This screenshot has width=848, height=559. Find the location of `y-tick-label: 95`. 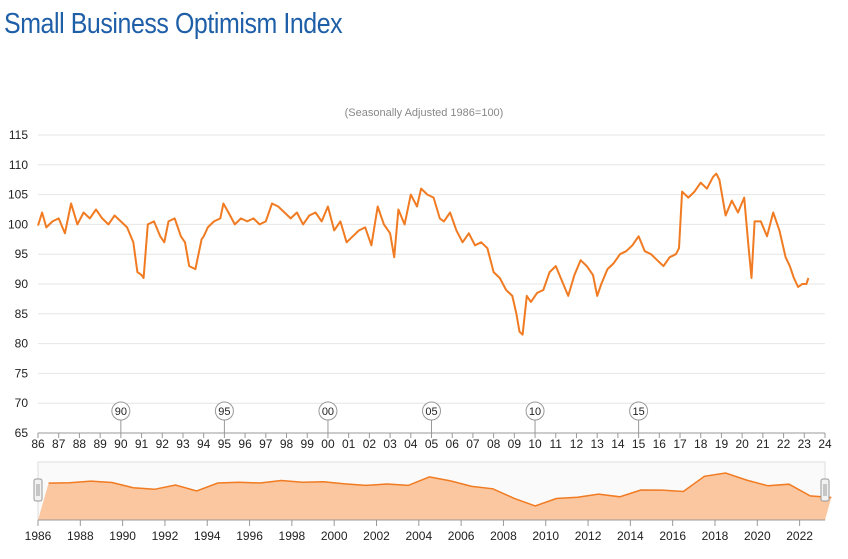

y-tick-label: 95 is located at coordinates (22, 254).